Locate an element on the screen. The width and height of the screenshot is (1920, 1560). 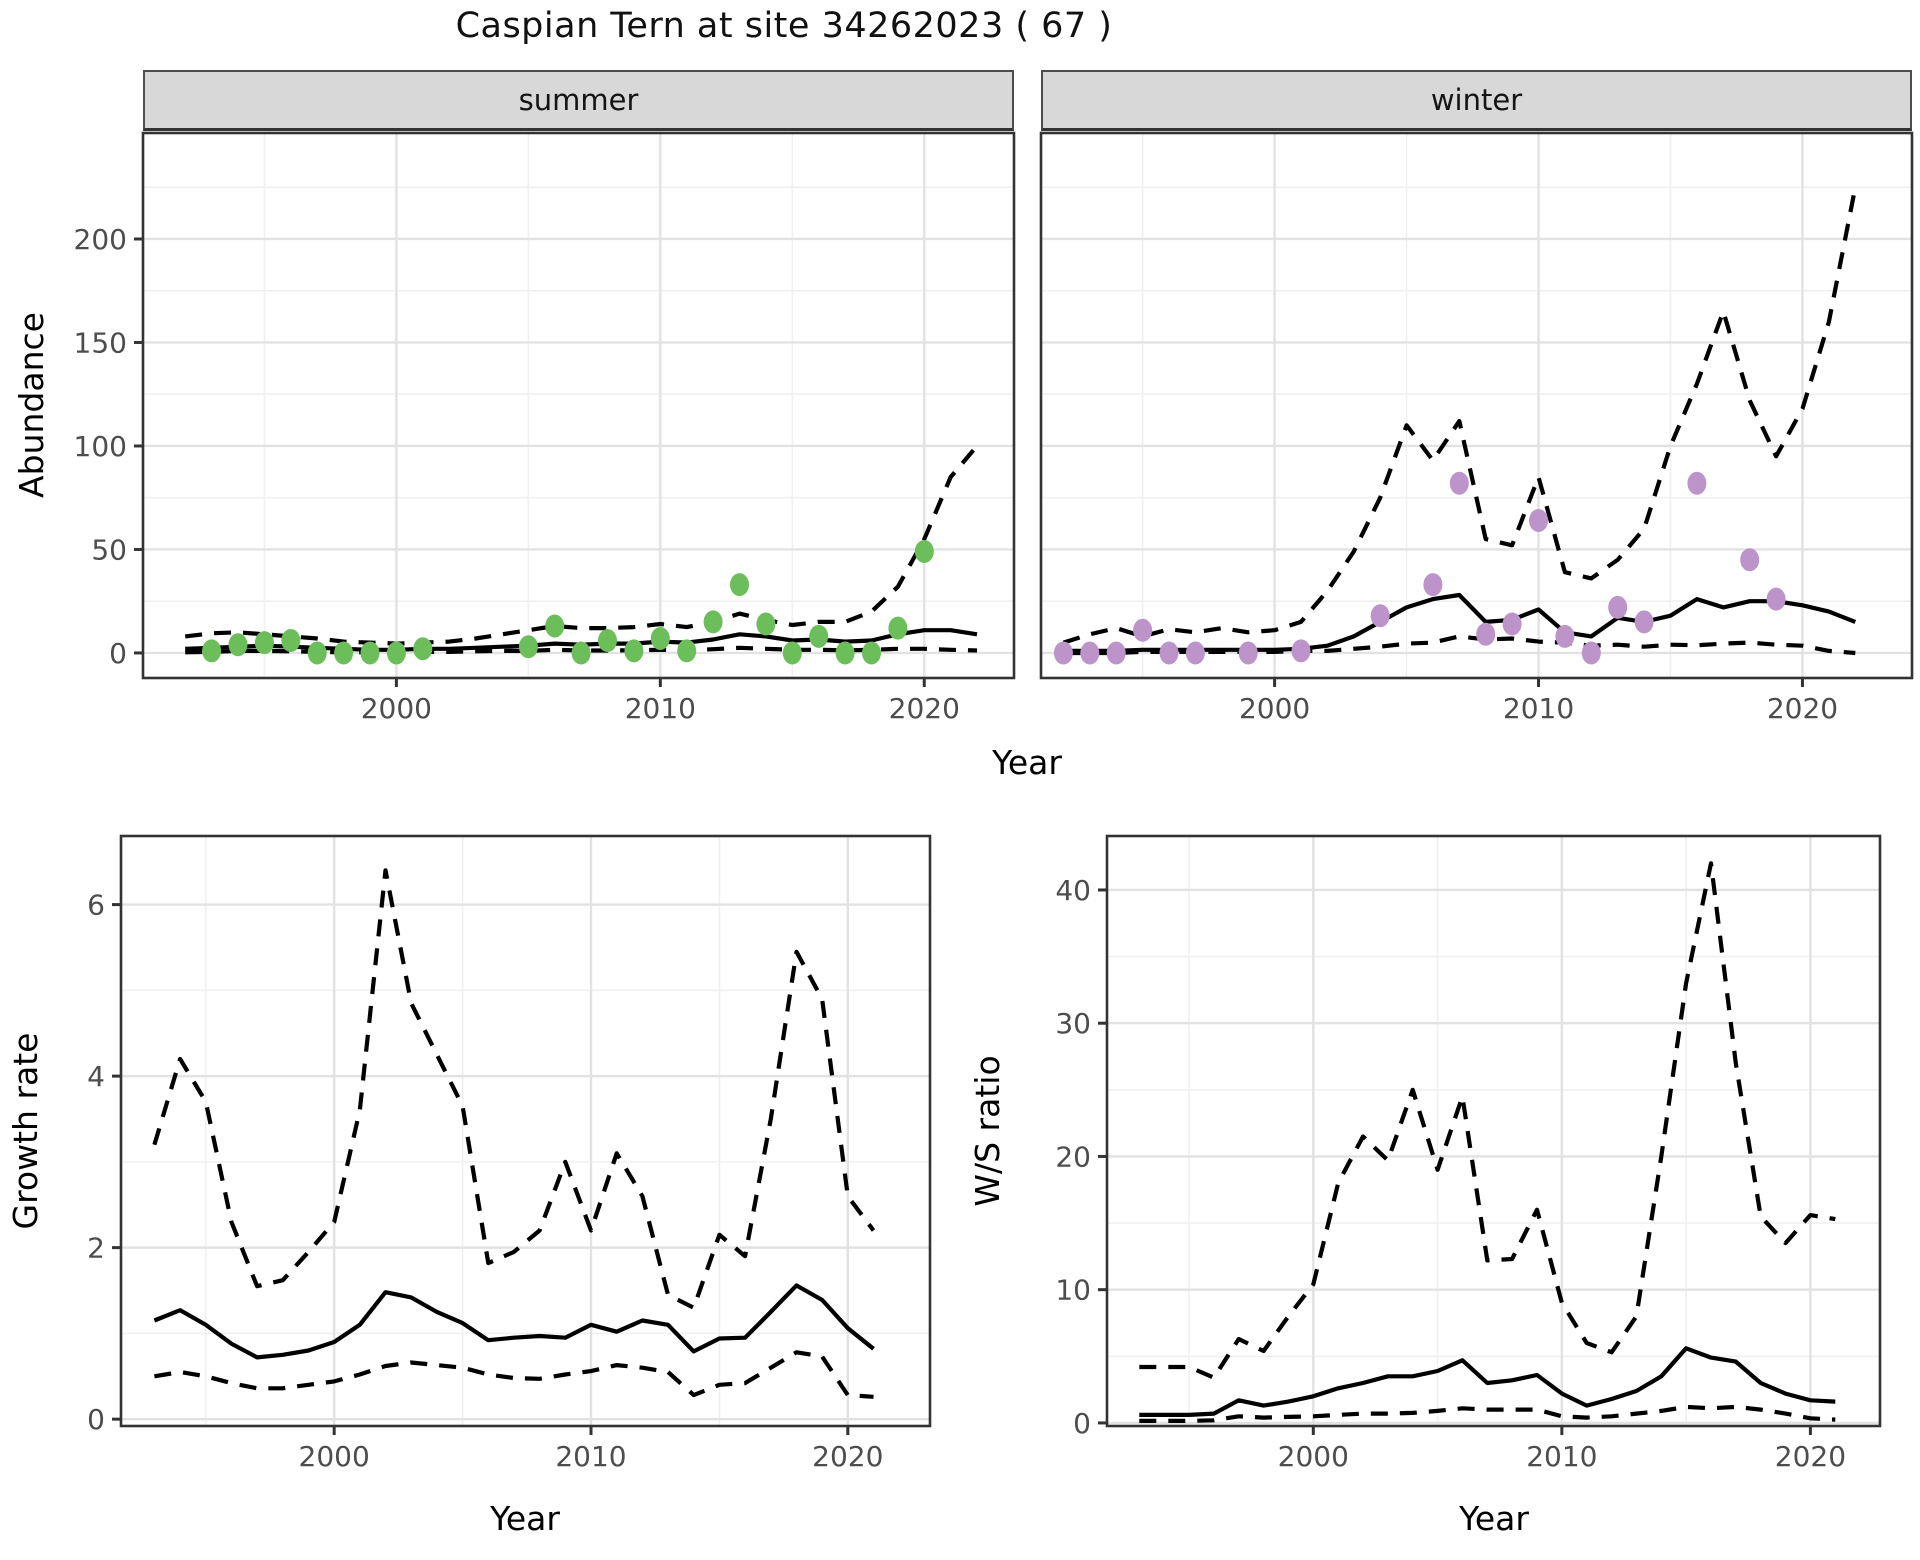
winter-x-tick-label: 2020 is located at coordinates (1802, 708).